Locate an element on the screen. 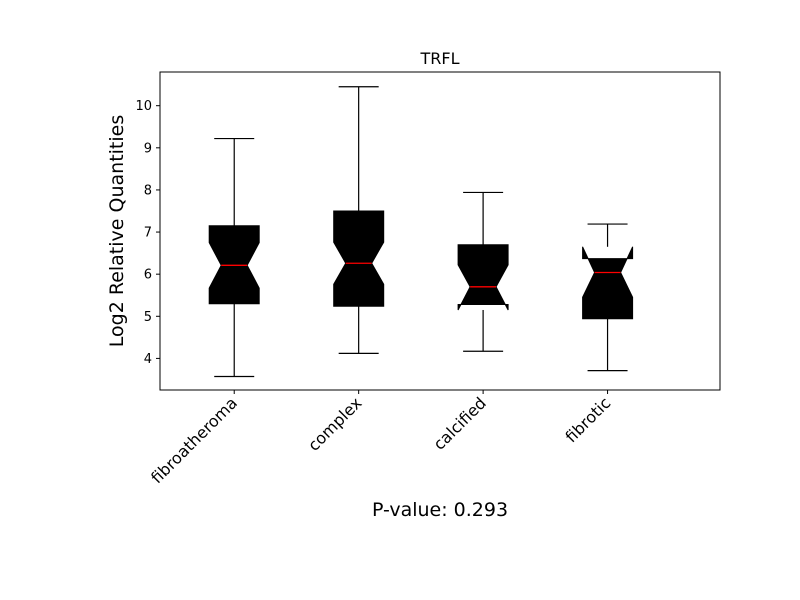  y-tick-label: 10 is located at coordinates (143, 106).